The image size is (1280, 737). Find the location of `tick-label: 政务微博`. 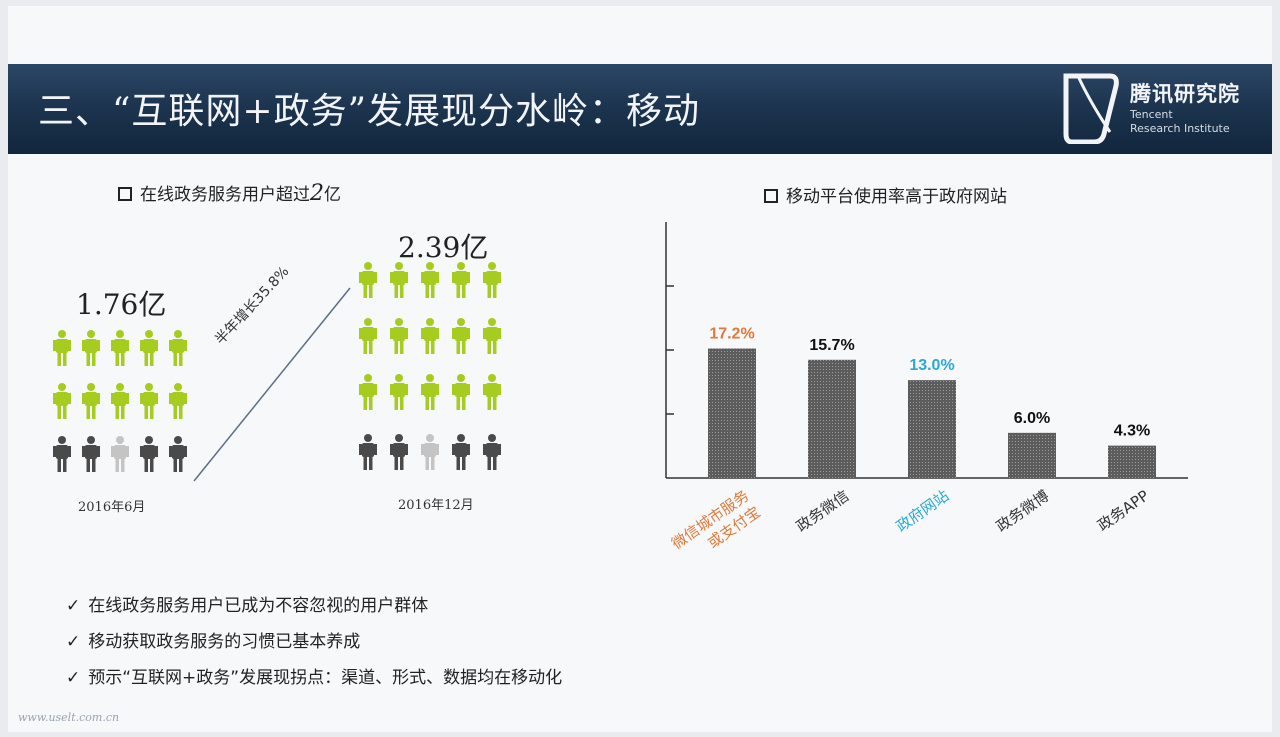

tick-label: 政务微博 is located at coordinates (1022, 511).